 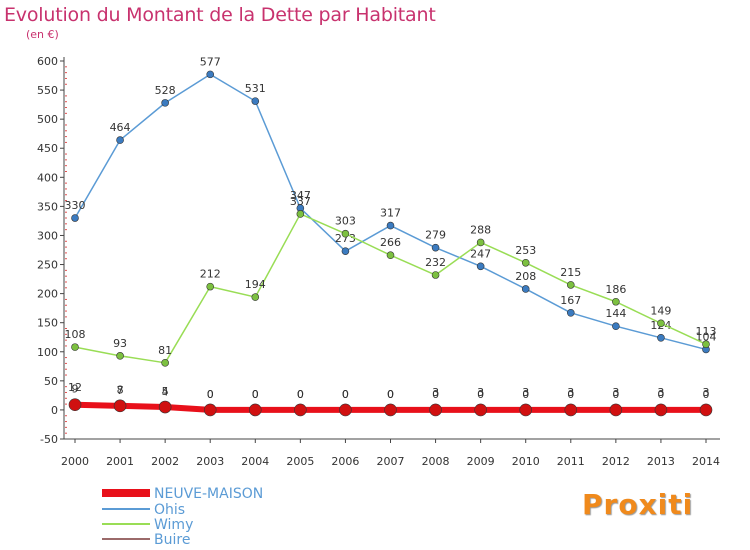 I want to click on y-tick-label: 150, so click(x=47, y=323).